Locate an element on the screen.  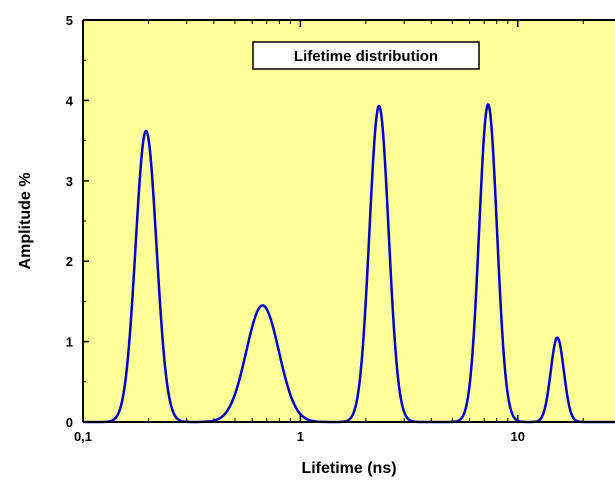
y-tick-label: 0 is located at coordinates (69, 422).